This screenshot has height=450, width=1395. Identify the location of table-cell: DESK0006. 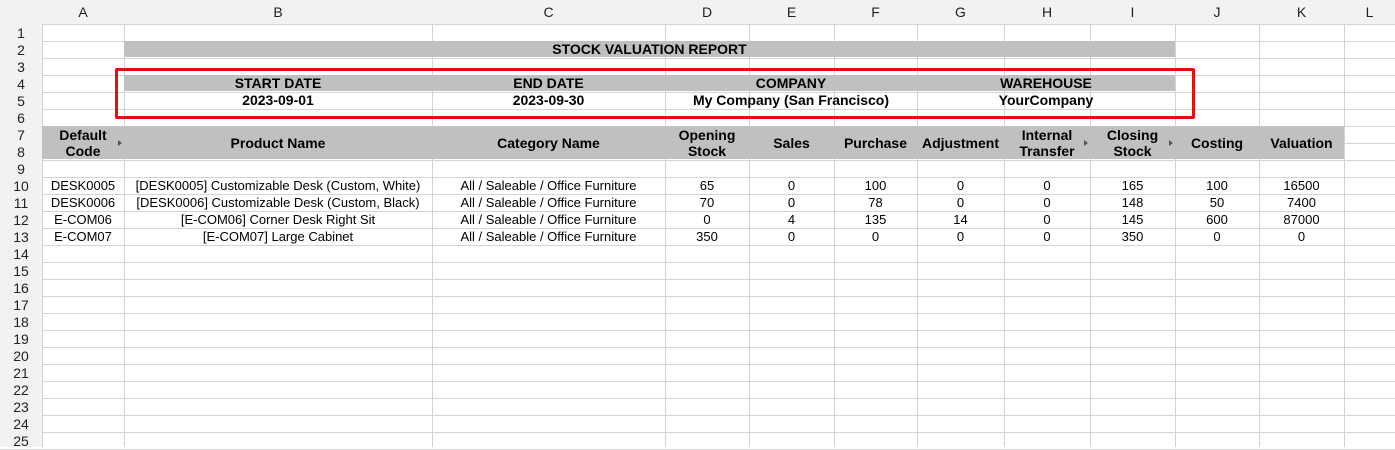
(83, 202).